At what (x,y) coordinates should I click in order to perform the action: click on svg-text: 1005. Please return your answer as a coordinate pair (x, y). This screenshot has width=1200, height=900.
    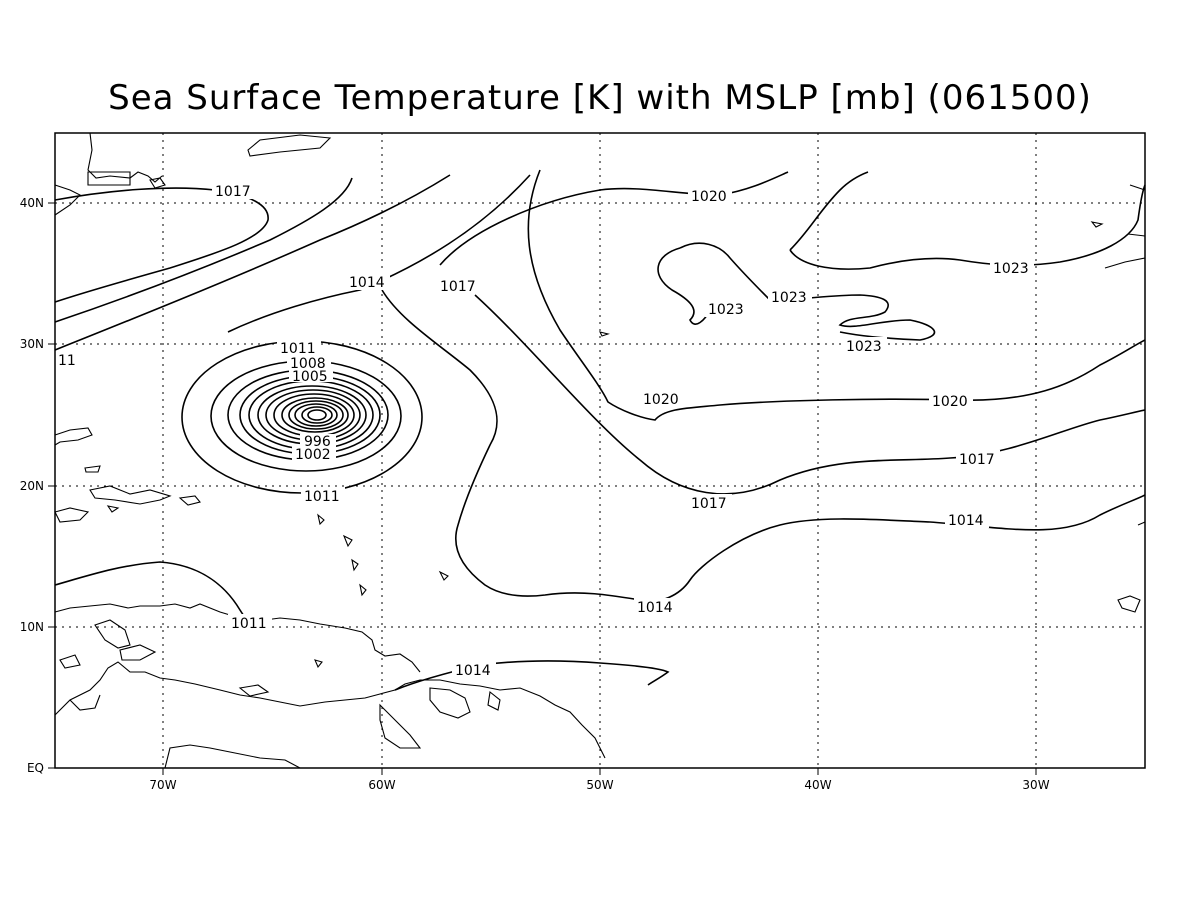
    Looking at the image, I should click on (310, 377).